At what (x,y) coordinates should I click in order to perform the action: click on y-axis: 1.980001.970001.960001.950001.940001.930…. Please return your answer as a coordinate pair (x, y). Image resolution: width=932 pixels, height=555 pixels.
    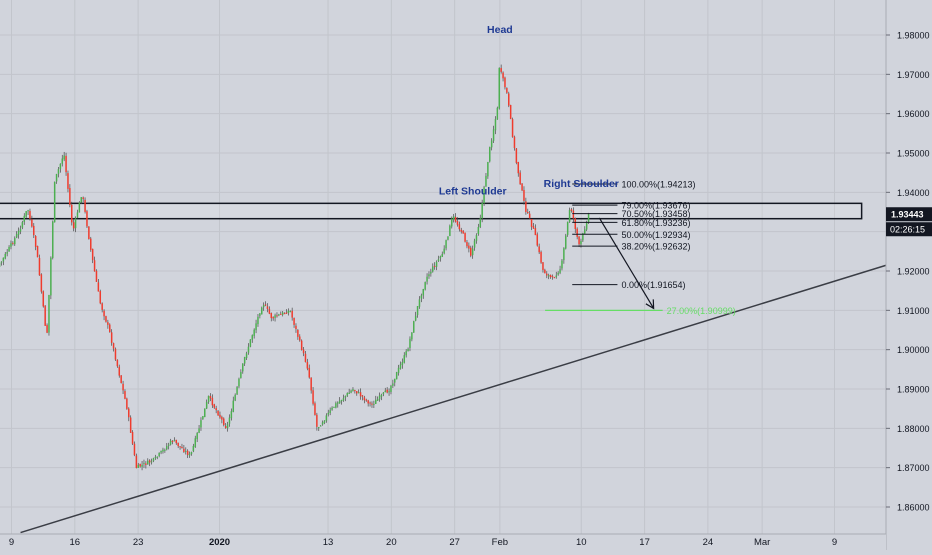
    Looking at the image, I should click on (909, 275).